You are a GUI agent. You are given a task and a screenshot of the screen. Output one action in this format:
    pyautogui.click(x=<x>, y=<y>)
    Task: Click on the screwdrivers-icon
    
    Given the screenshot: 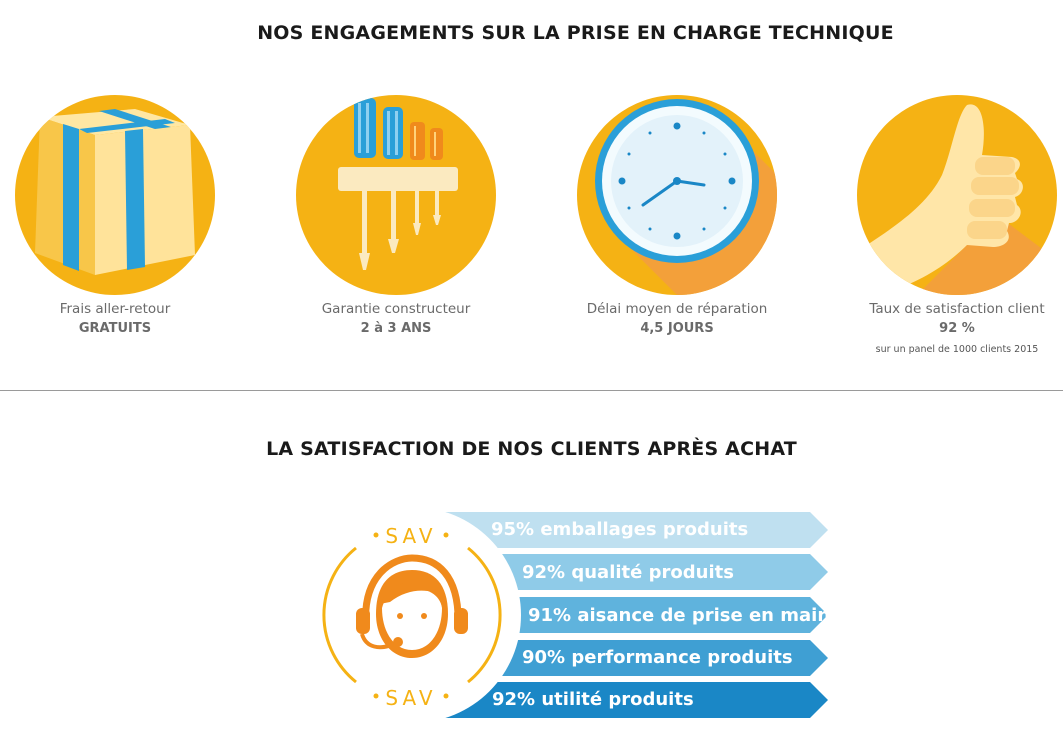 What is the action you would take?
    pyautogui.click(x=396, y=195)
    